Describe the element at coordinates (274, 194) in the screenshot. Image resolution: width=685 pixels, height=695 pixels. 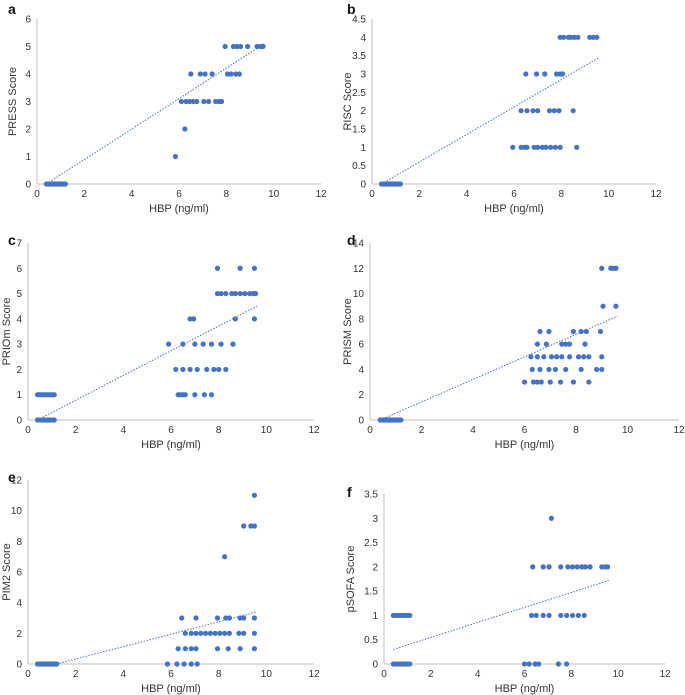
I see `panel-a-xtick-label: 10` at that location.